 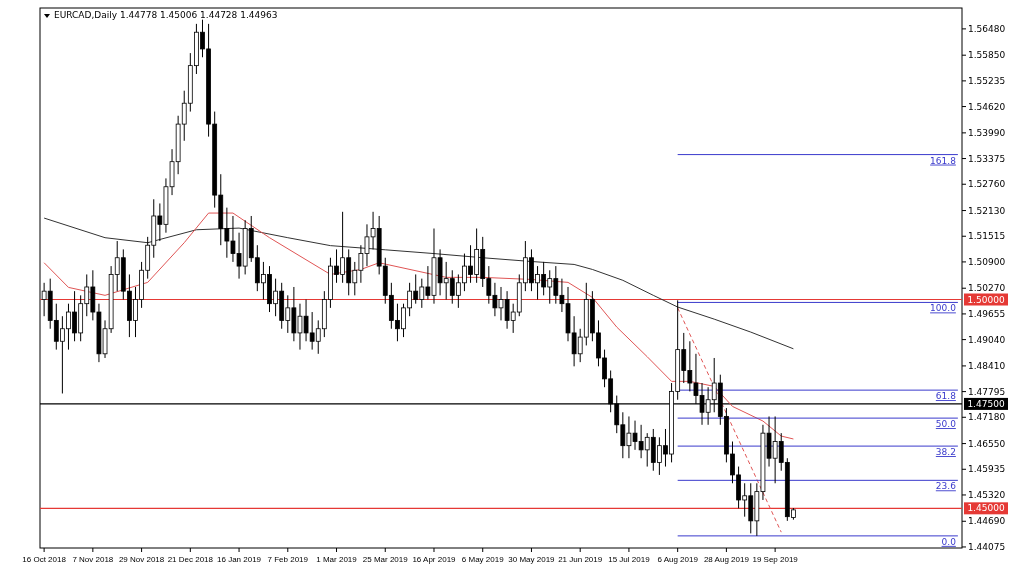 I want to click on y-tick-label: 1.50900, so click(x=987, y=262).